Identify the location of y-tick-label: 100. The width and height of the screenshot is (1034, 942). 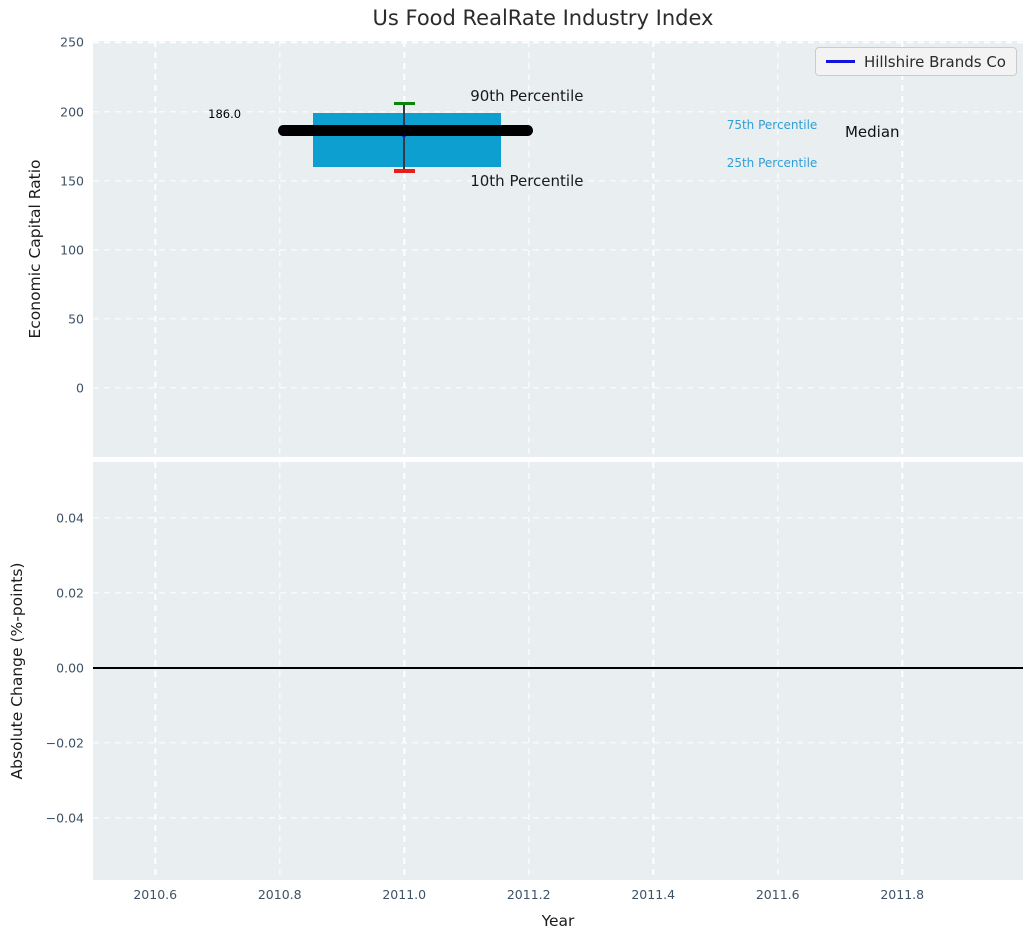
(72, 250).